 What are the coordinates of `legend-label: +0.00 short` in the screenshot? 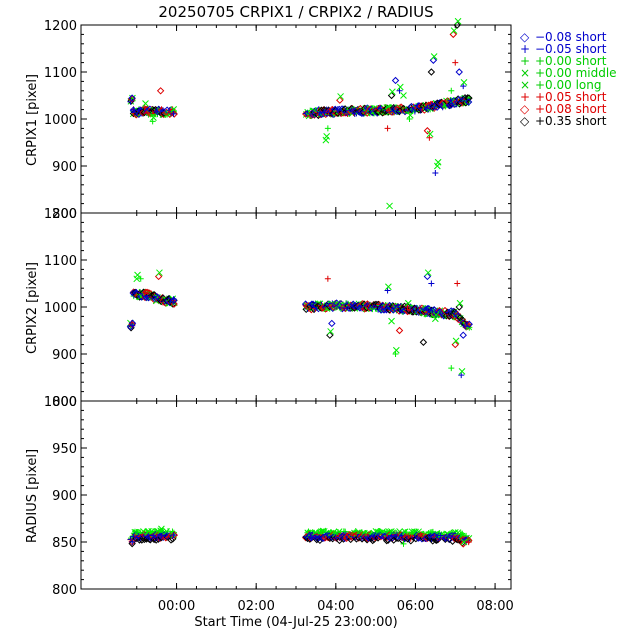 It's located at (571, 61).